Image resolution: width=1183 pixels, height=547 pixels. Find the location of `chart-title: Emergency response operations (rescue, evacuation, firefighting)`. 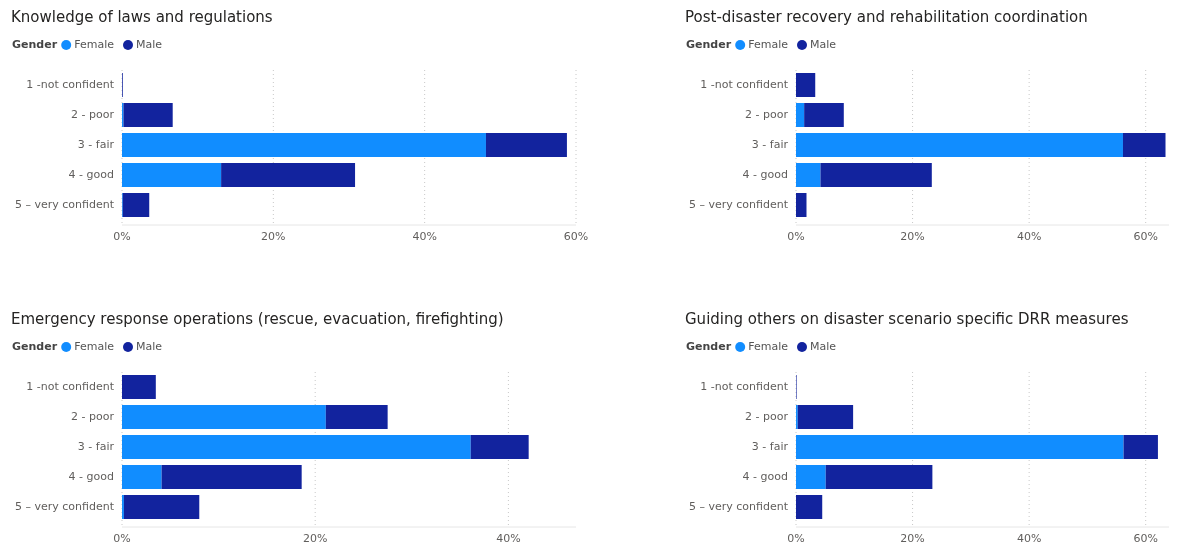

chart-title: Emergency response operations (rescue, evacuation, firefighting) is located at coordinates (257, 319).